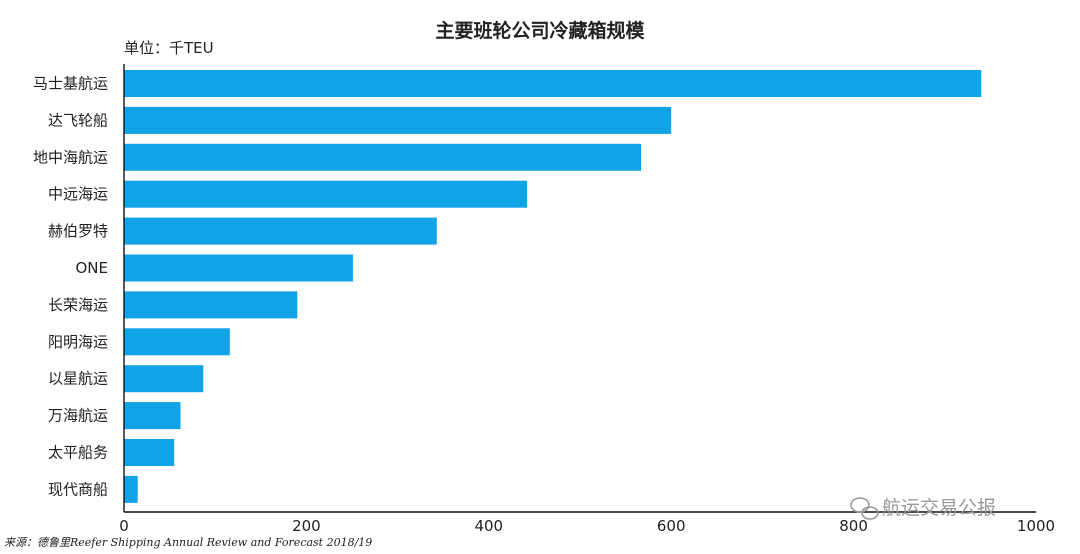 The width and height of the screenshot is (1080, 554). Describe the element at coordinates (169, 48) in the screenshot. I see `unit-label: 单位：千TEU` at that location.